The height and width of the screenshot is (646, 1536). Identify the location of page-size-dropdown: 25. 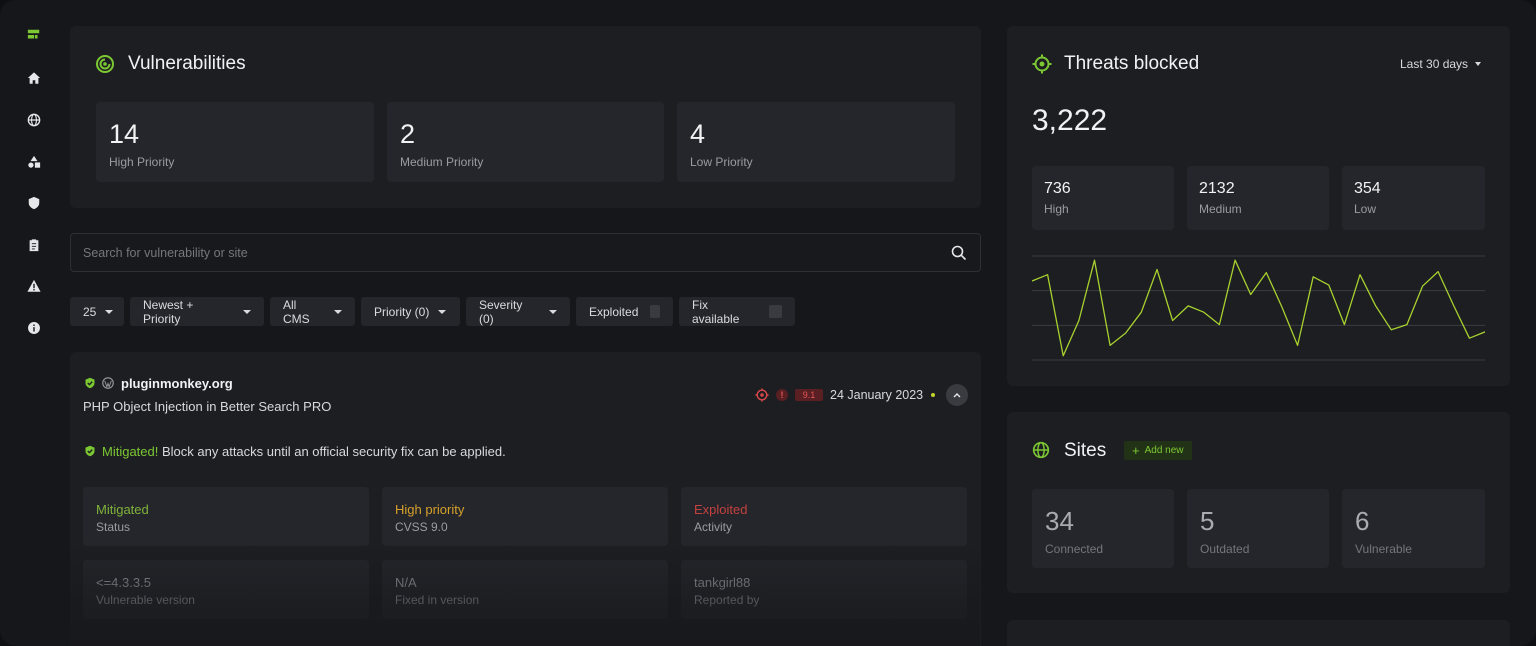
(97, 311).